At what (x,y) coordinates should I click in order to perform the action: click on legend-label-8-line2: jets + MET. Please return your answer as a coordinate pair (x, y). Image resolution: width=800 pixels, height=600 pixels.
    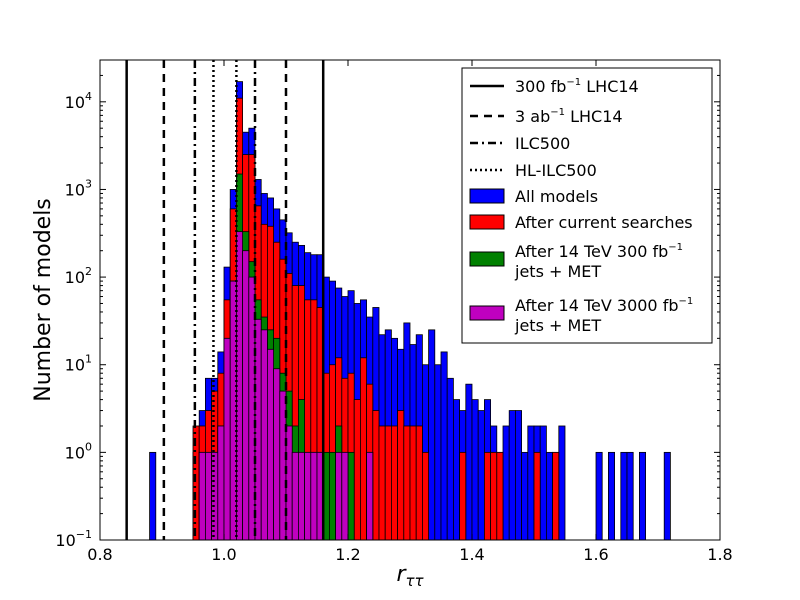
    Looking at the image, I should click on (557, 325).